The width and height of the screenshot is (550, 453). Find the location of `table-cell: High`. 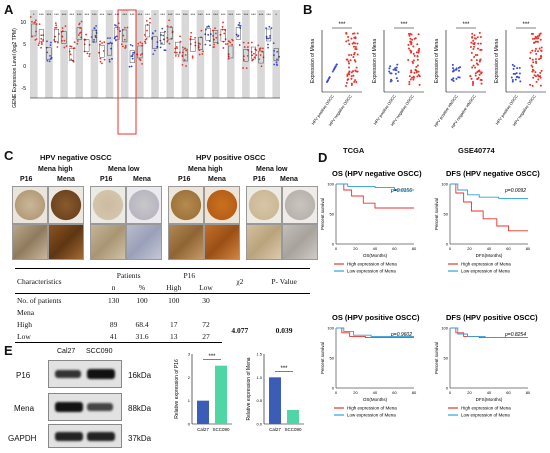

table-cell: High is located at coordinates (24, 324).